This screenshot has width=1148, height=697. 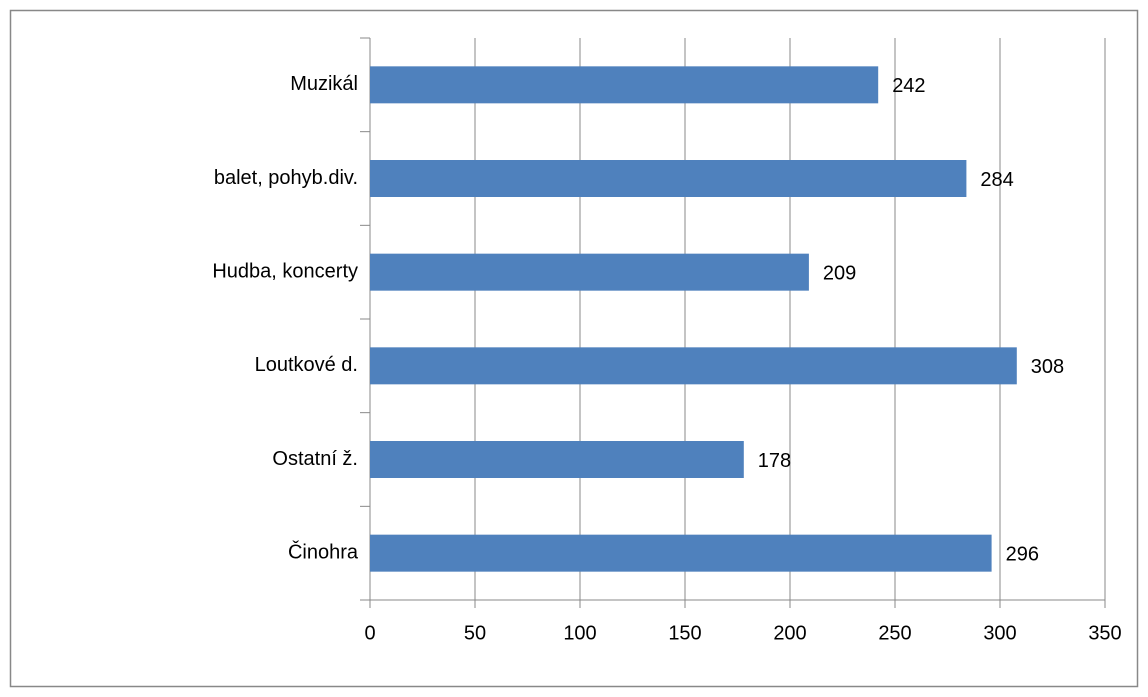 I want to click on data-label: 284, so click(x=996, y=180).